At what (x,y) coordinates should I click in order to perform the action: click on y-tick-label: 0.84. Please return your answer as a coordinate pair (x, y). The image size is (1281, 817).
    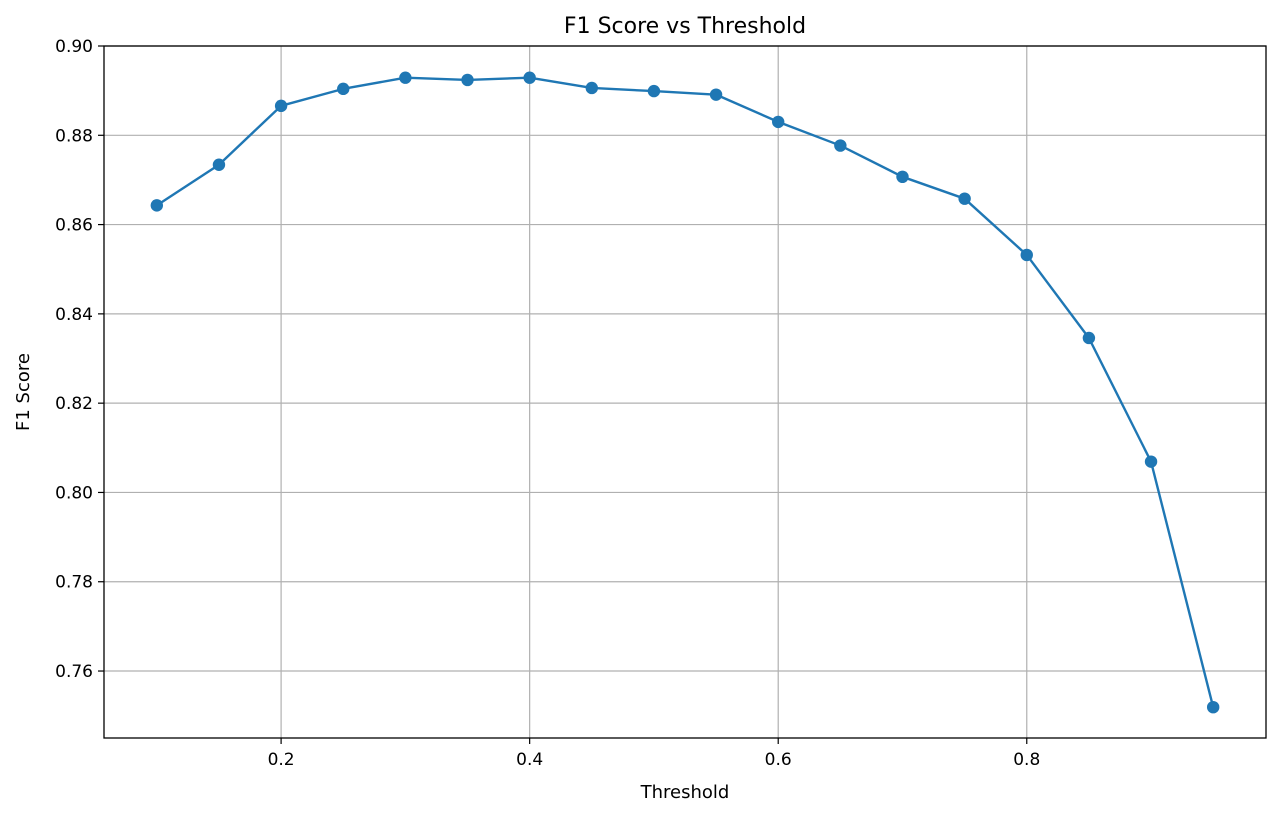
    Looking at the image, I should click on (74, 315).